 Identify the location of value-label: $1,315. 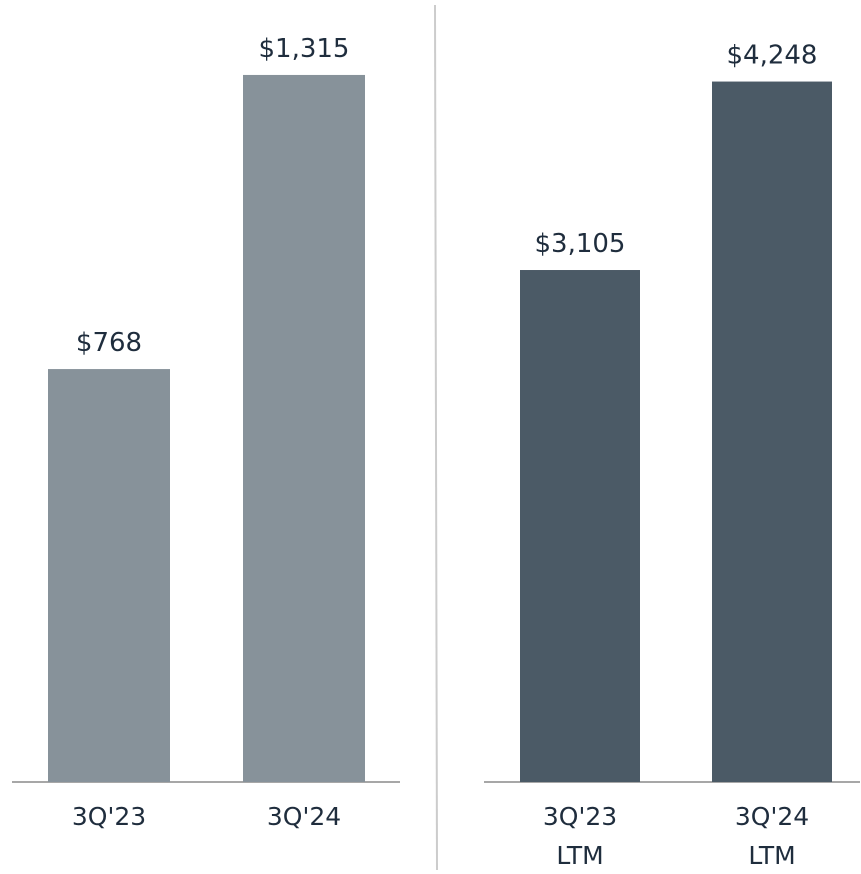
(304, 49).